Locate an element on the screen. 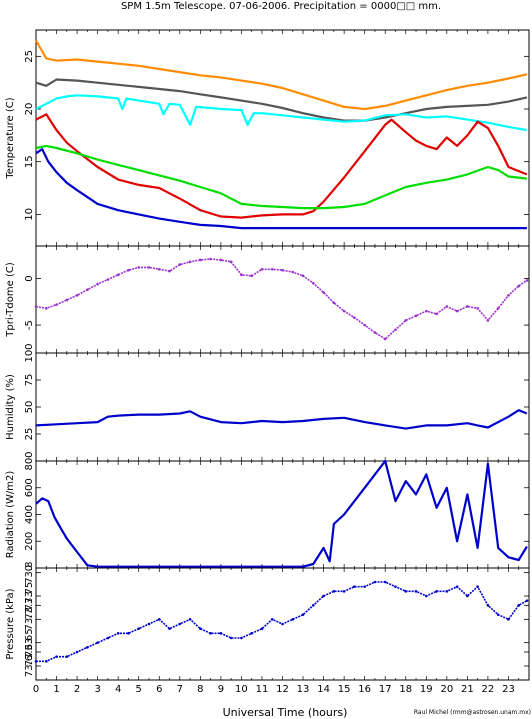 Image resolution: width=532 pixels, height=719 pixels. y-tick-label: -5 is located at coordinates (29, 325).